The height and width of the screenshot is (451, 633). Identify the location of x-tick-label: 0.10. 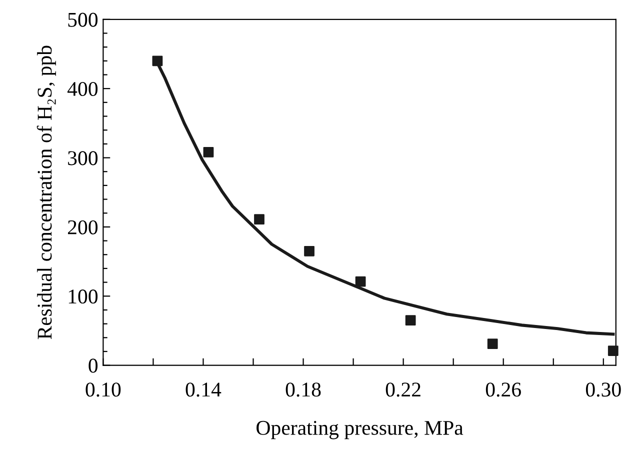
(103, 389).